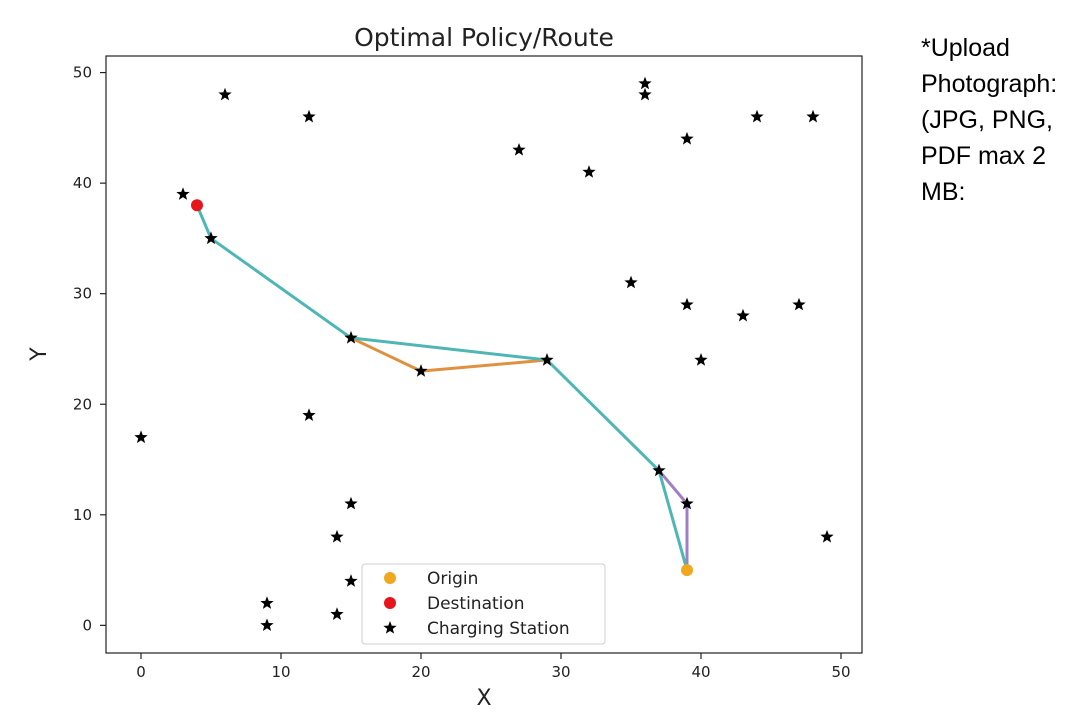  I want to click on x-tick-label: 0, so click(141, 672).